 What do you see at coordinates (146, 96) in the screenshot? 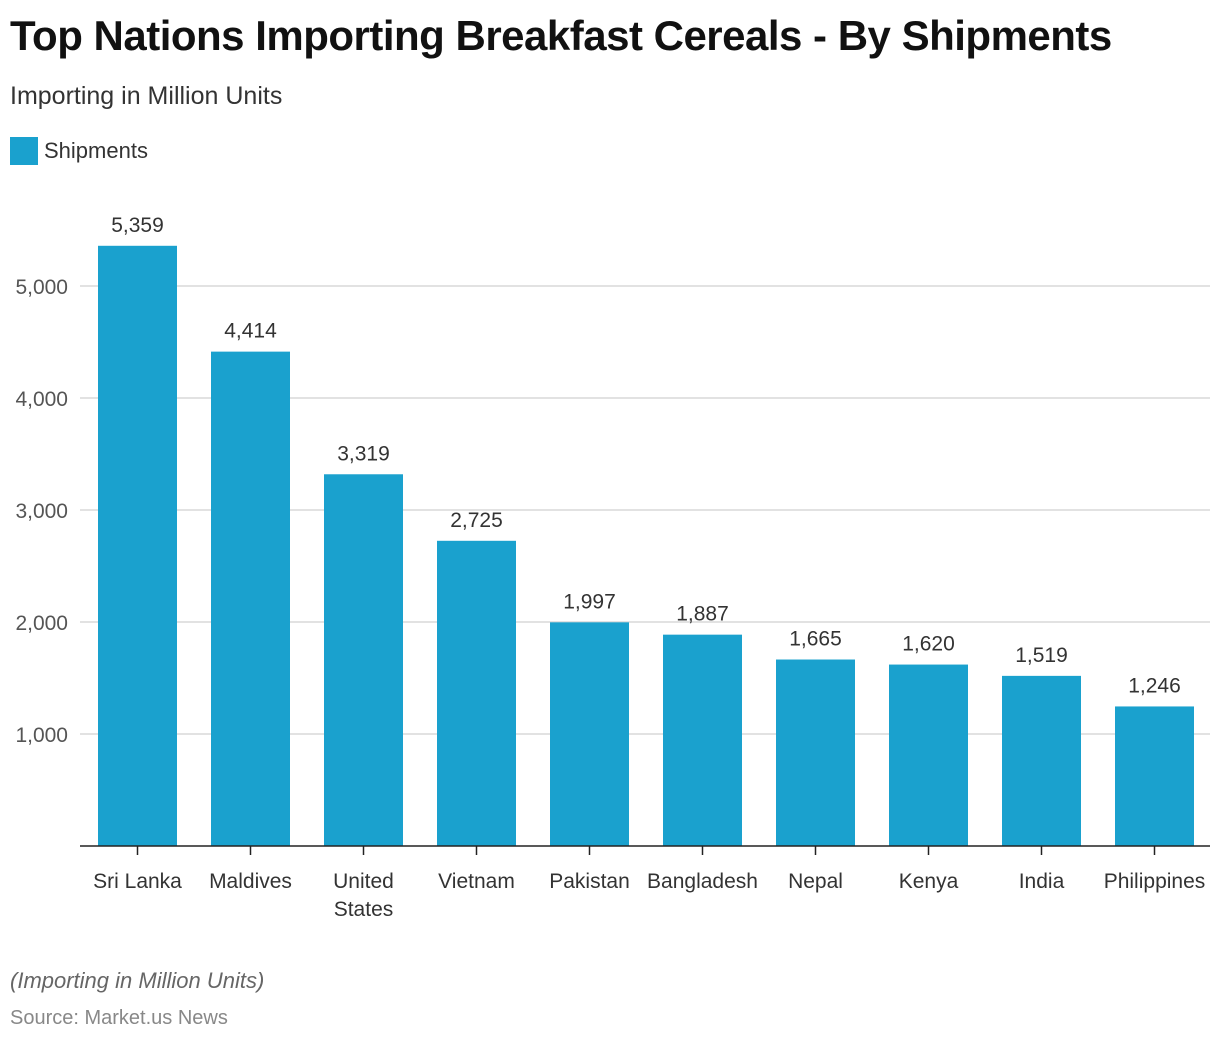
I see `chart-subtitle: Importing in Million Units` at bounding box center [146, 96].